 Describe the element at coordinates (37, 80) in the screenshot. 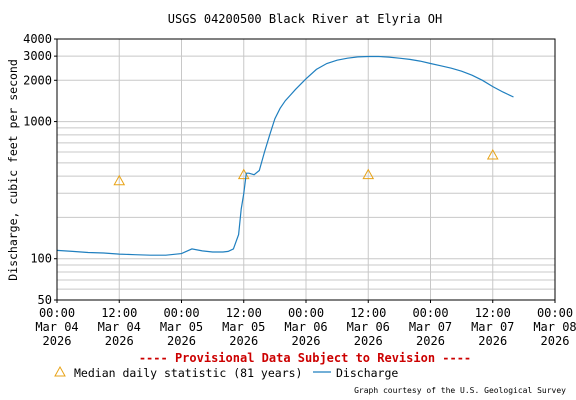

I see `y-tick-label: 2000` at that location.